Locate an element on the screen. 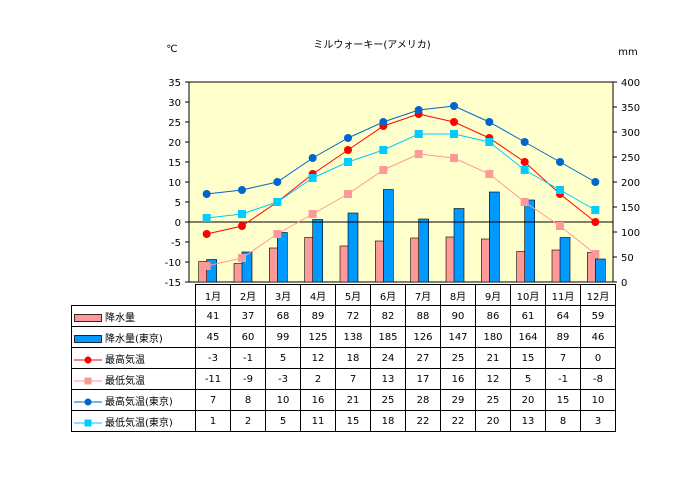 The image size is (694, 487). right-tick-label: 100 is located at coordinates (630, 233).